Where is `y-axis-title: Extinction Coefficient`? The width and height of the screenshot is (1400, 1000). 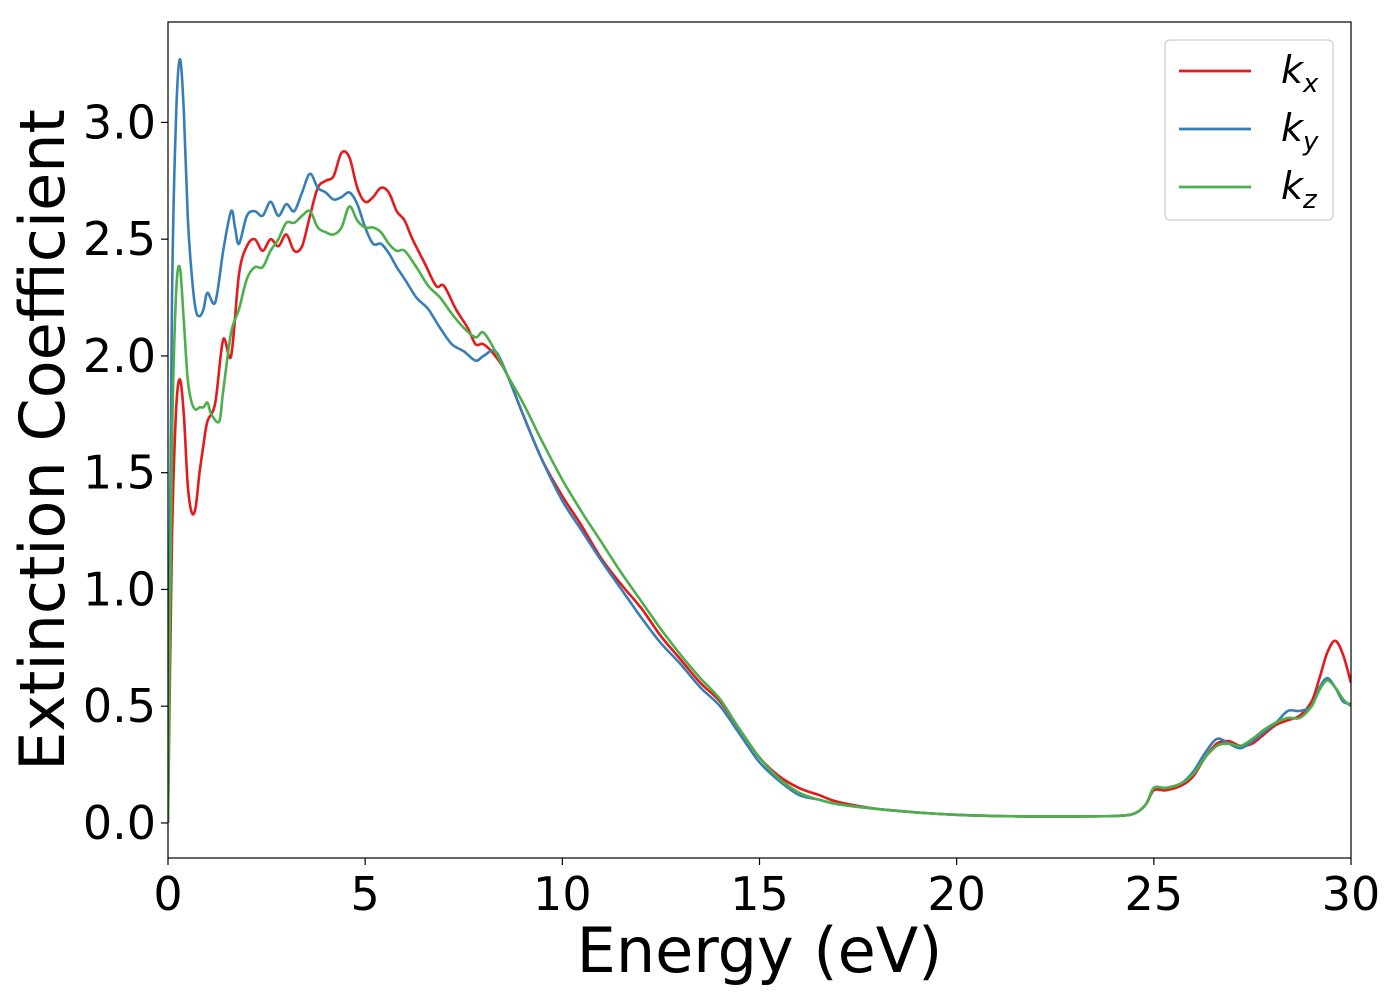 y-axis-title: Extinction Coefficient is located at coordinates (42, 440).